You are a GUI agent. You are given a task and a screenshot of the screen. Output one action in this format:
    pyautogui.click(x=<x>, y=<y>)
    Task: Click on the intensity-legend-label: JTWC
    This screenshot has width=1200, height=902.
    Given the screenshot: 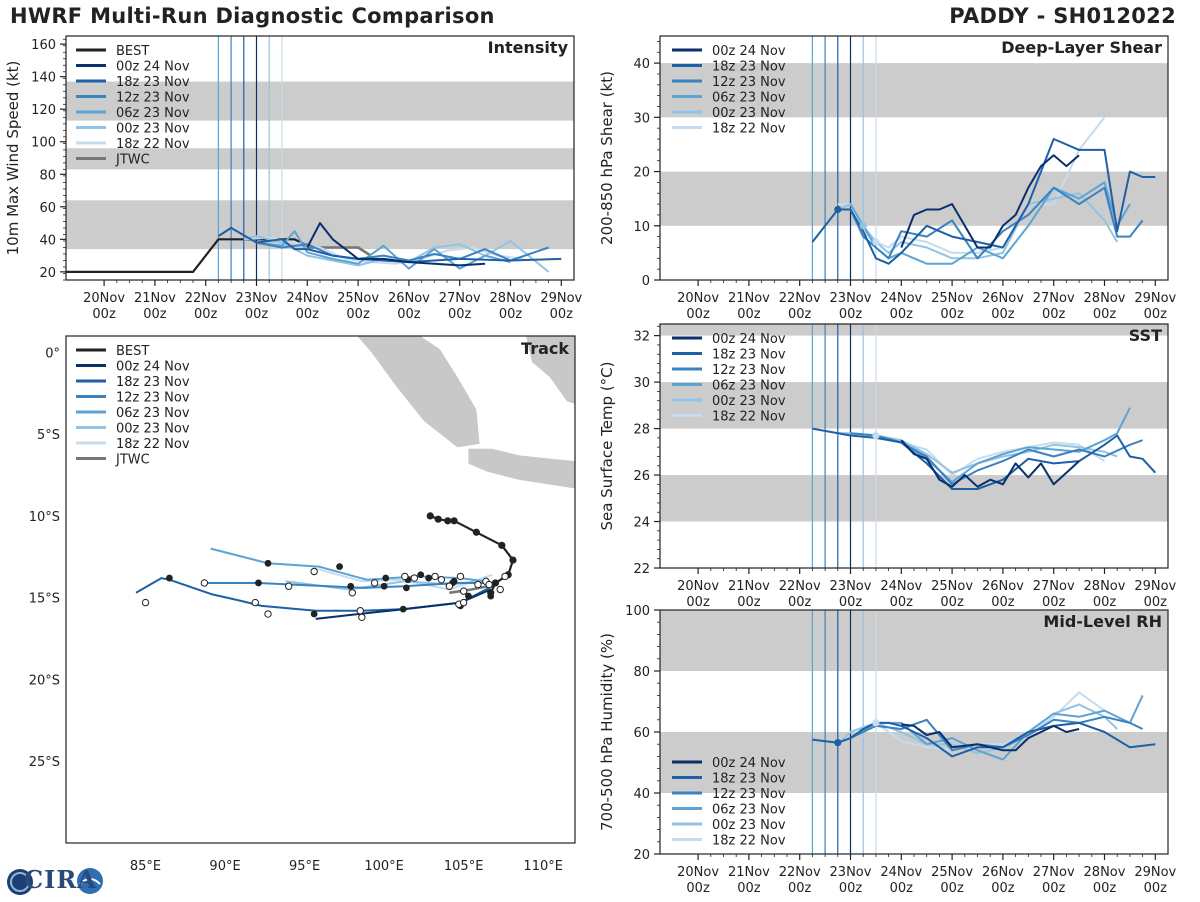 What is the action you would take?
    pyautogui.click(x=132, y=160)
    